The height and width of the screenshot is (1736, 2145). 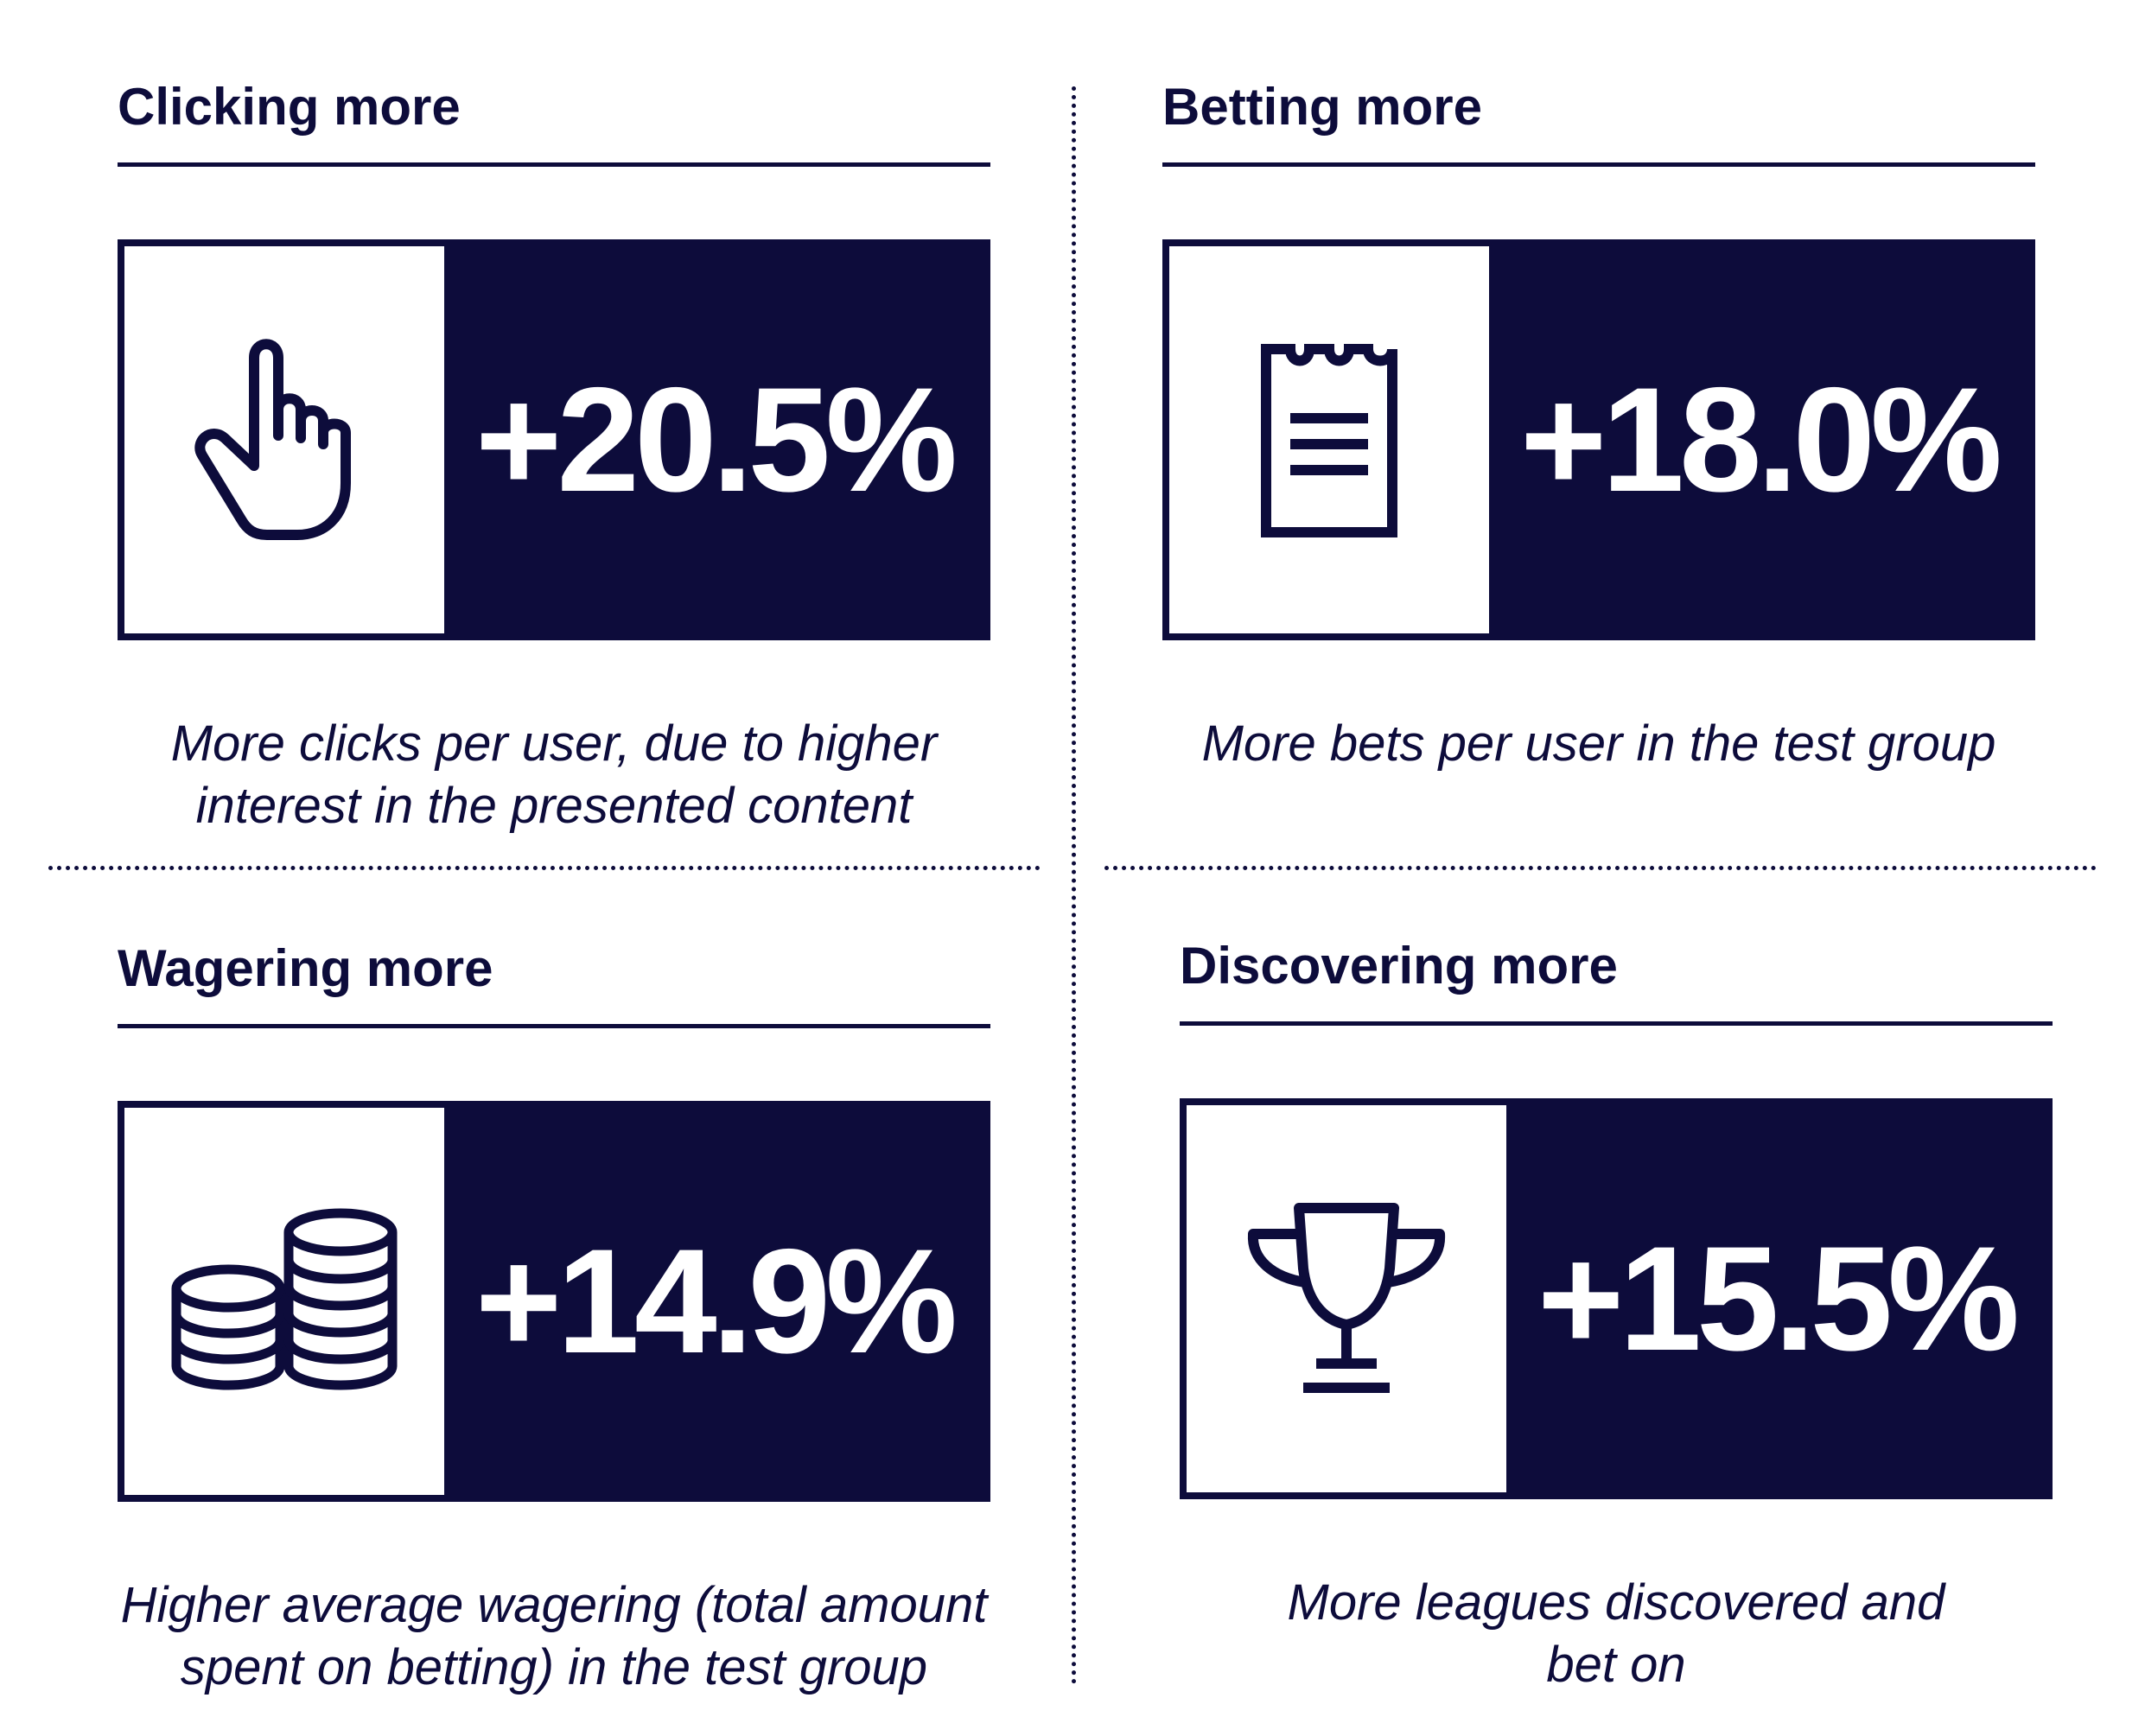 I want to click on stat-description: More bets per user in the test group, so click(x=1598, y=744).